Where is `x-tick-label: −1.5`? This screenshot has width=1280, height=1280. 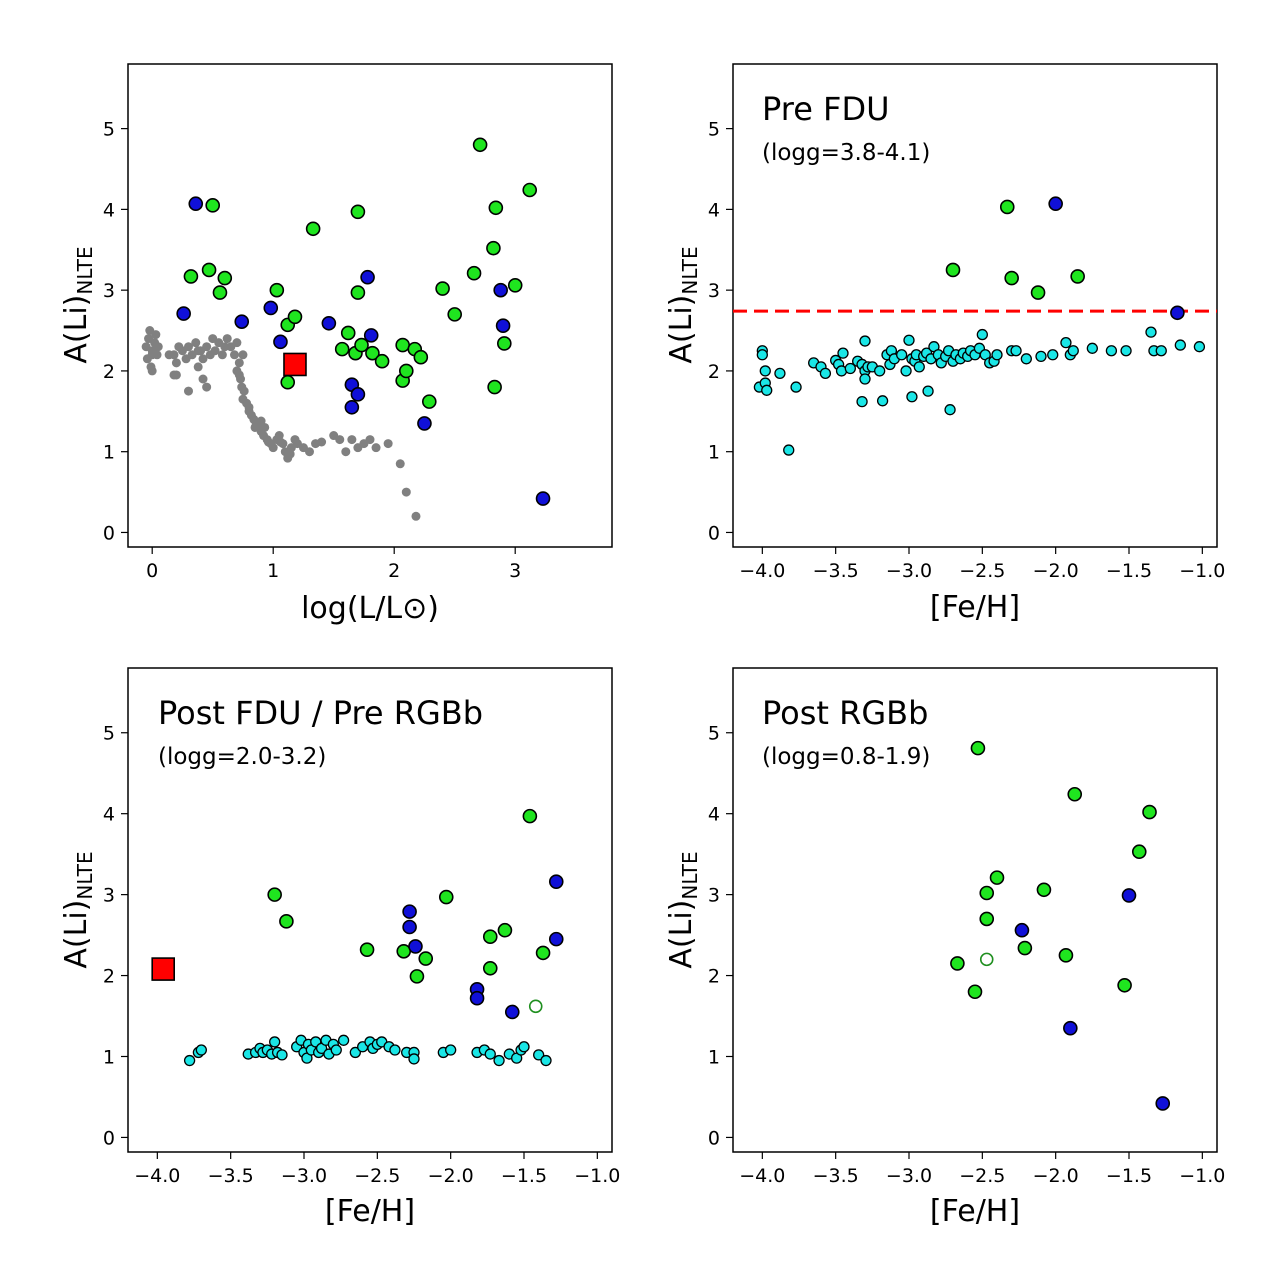
x-tick-label: −1.5 is located at coordinates (524, 1176).